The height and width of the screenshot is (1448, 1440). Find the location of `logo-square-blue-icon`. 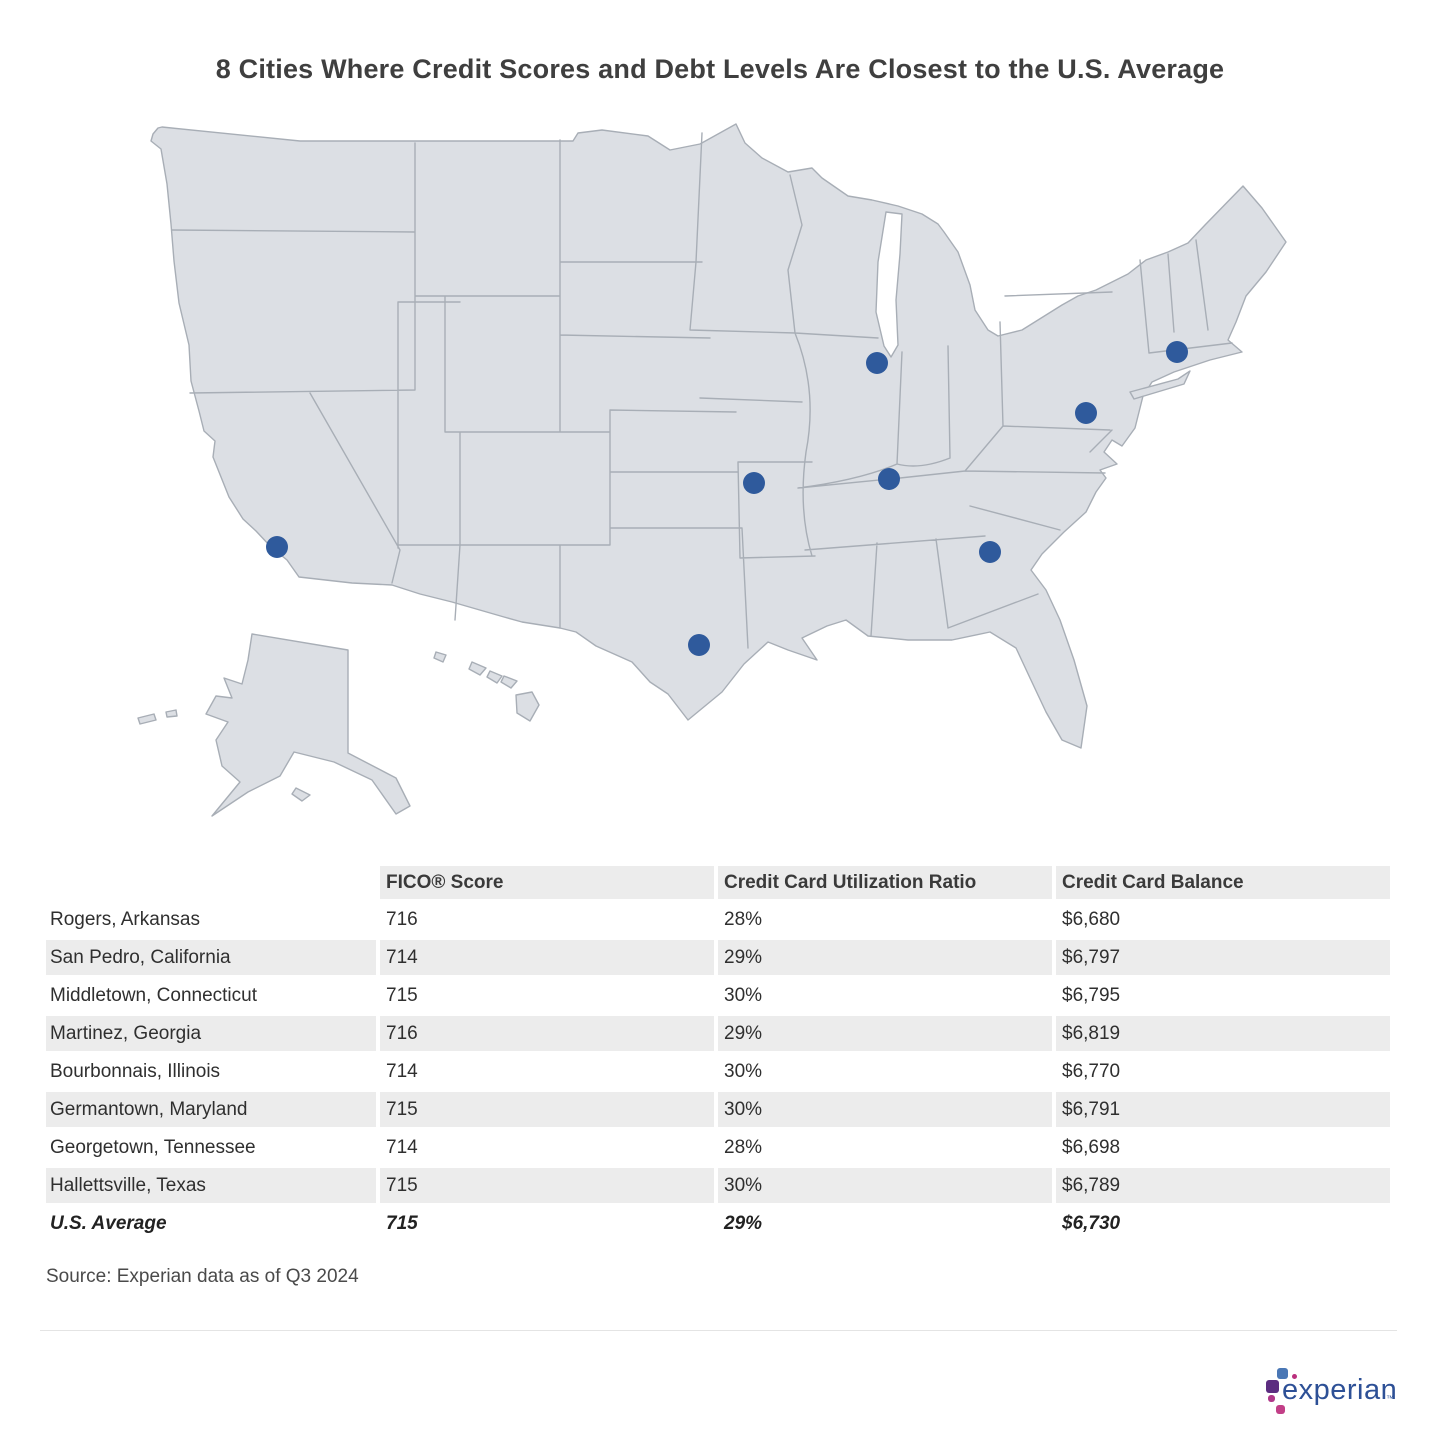

logo-square-blue-icon is located at coordinates (1282, 1373).